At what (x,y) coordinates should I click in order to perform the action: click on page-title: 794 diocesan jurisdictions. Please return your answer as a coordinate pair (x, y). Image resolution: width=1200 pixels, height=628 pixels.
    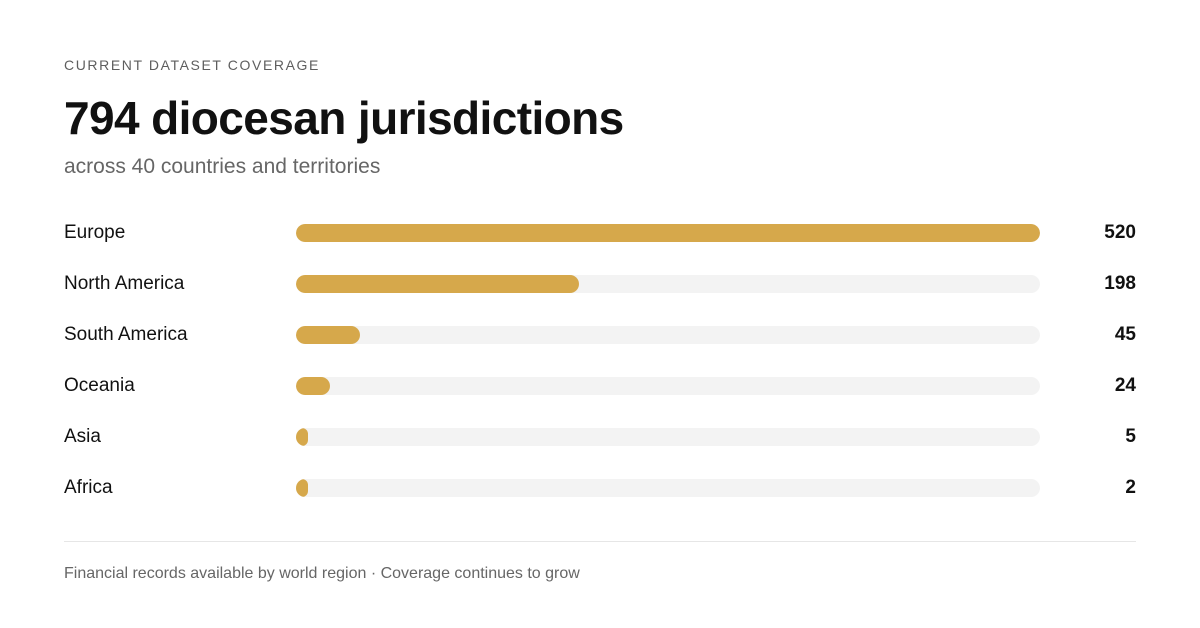
    Looking at the image, I should click on (344, 118).